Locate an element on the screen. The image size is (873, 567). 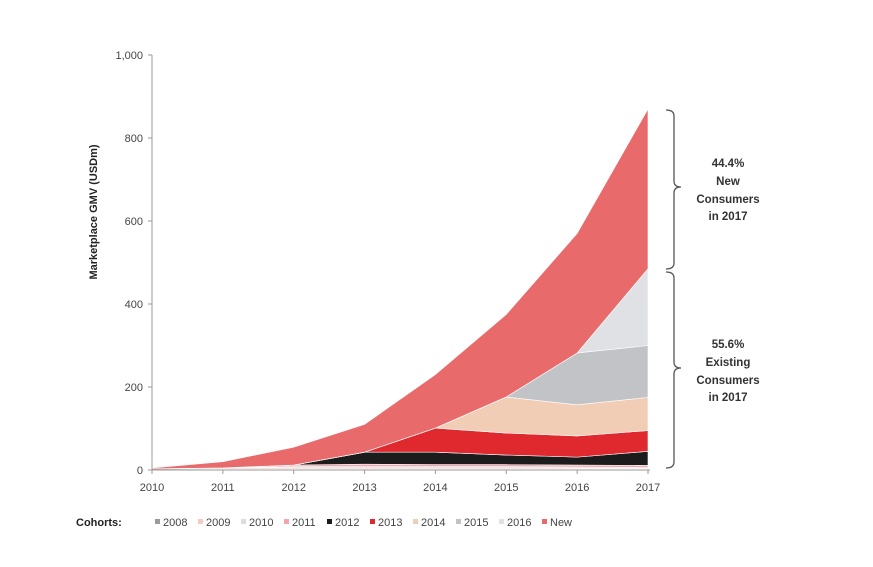
legend-item-2008: 2008 is located at coordinates (171, 523).